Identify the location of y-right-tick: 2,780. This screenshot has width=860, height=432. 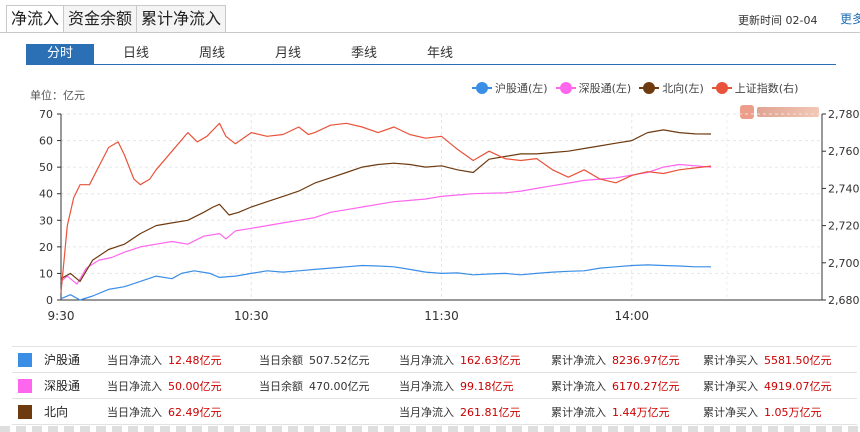
(844, 114).